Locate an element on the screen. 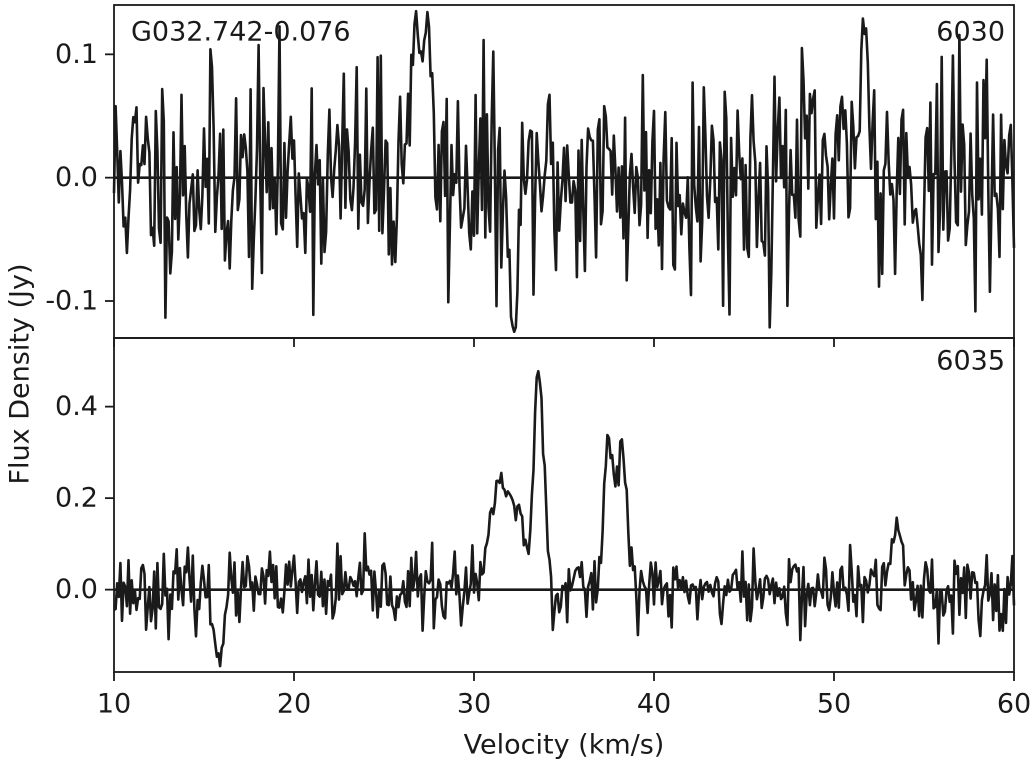 This screenshot has width=1035, height=768. x-tick-label: 20 is located at coordinates (294, 704).